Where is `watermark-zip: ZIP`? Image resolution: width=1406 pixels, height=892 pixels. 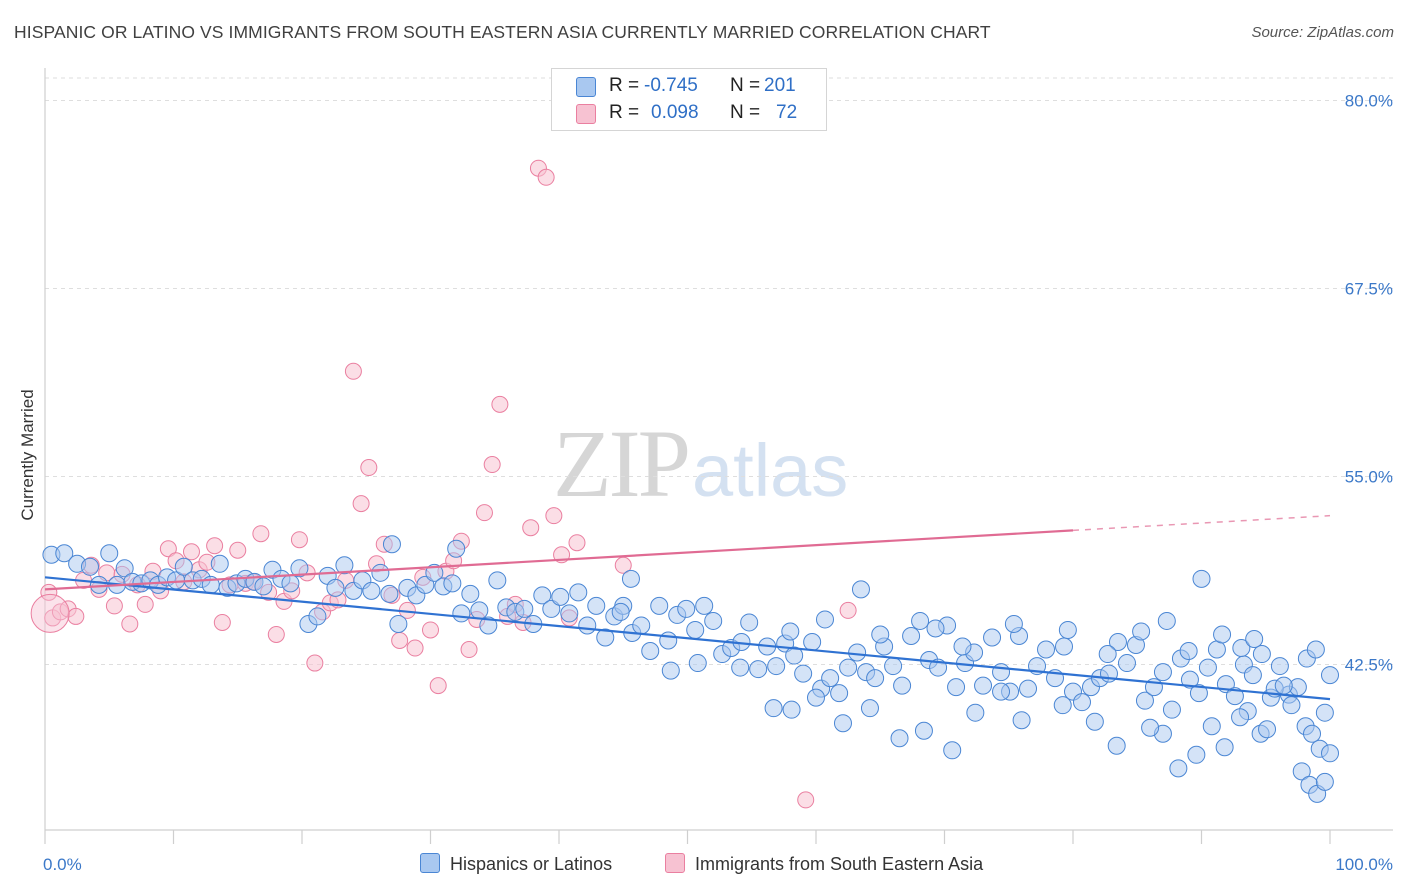 watermark-zip: ZIP is located at coordinates (622, 463).